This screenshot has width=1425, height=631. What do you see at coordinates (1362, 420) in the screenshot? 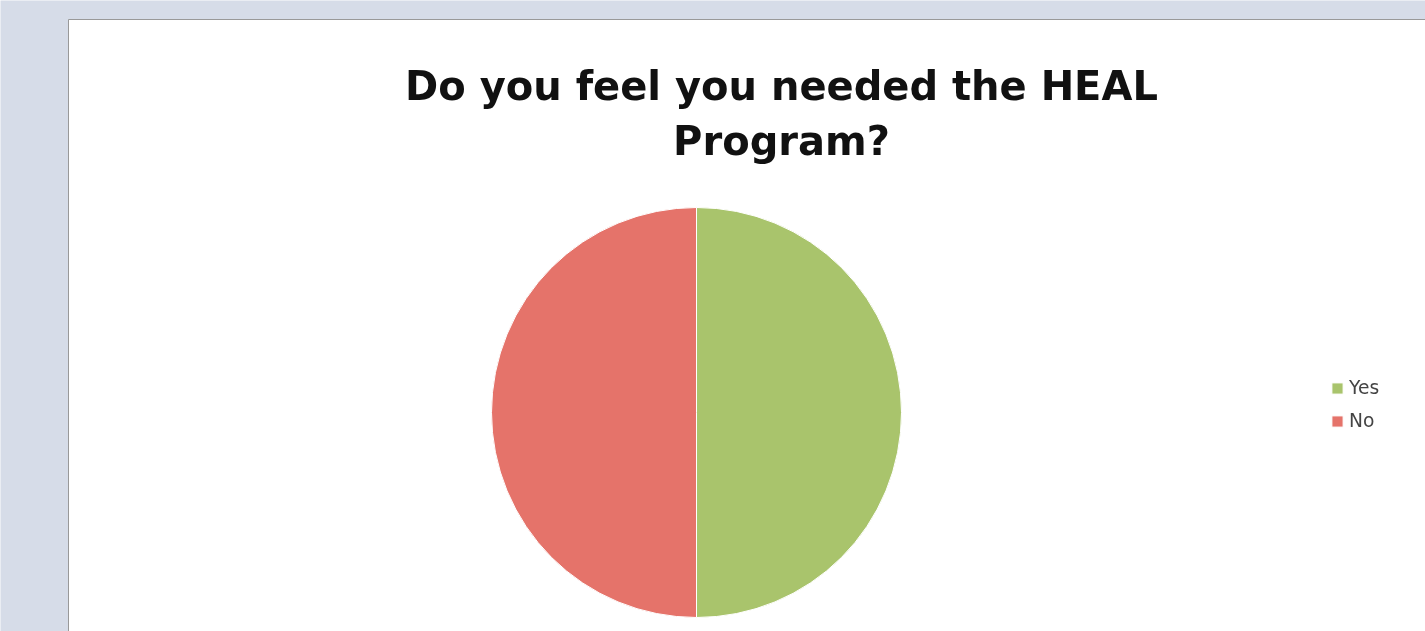
I see `legend-label: No` at bounding box center [1362, 420].